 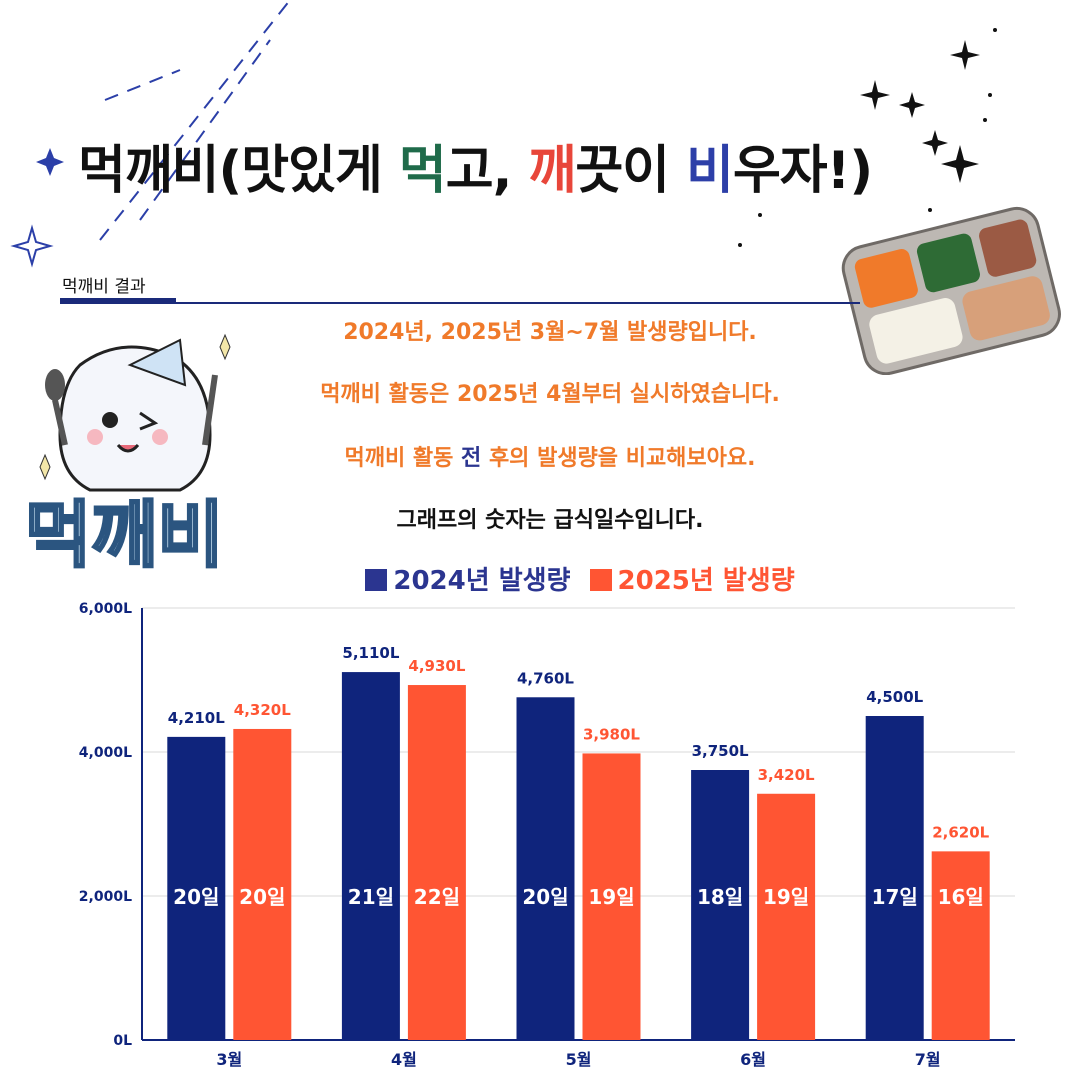 I want to click on data-label: 4,320L, so click(x=262, y=710).